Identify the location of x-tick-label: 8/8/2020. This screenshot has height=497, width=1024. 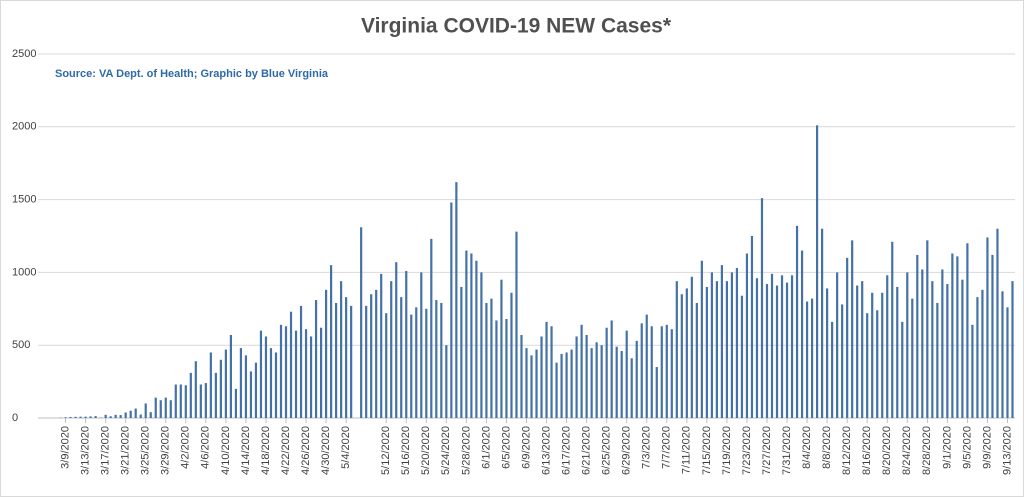
(827, 447).